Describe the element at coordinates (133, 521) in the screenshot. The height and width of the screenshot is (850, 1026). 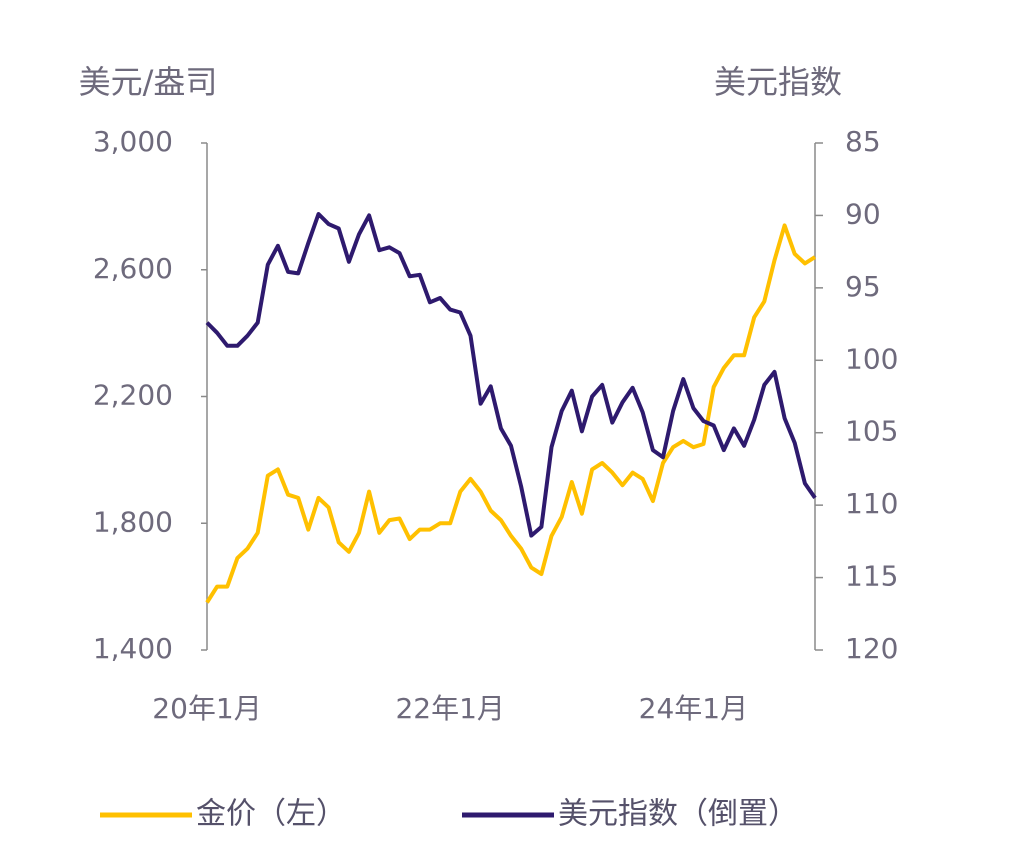
I see `y-tick-label: 1,800` at that location.